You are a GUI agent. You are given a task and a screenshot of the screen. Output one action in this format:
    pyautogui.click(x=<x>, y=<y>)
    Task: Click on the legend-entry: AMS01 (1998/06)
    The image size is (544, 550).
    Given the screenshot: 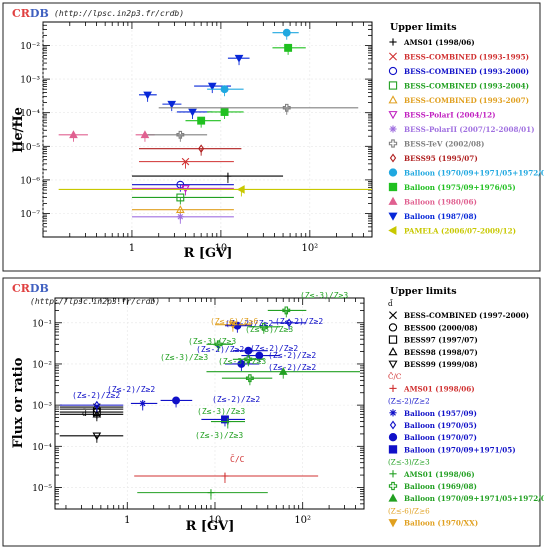 What is the action you would take?
    pyautogui.click(x=432, y=474)
    